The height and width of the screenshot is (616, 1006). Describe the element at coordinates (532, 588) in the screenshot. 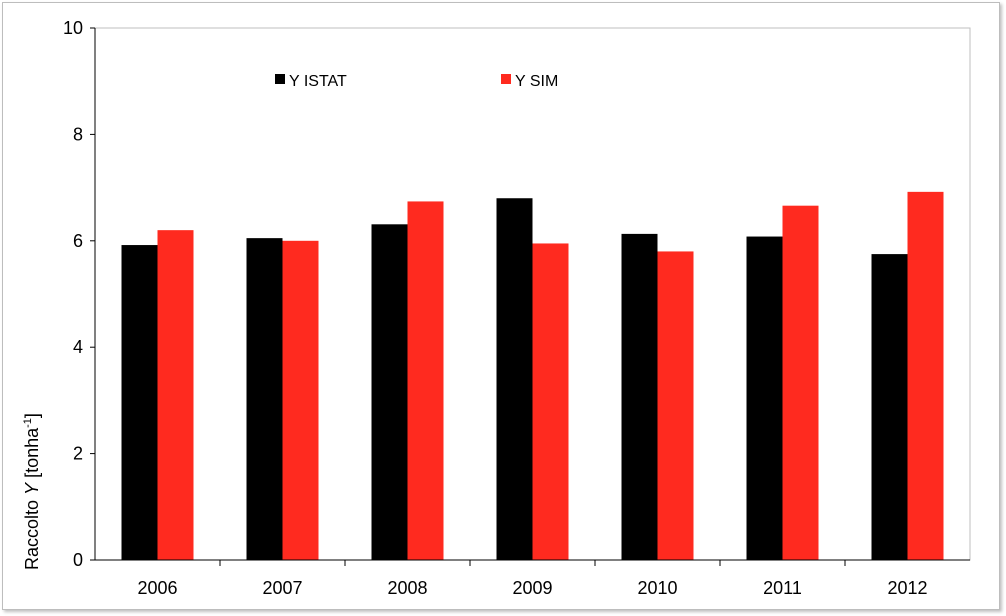

I see `x-tick-label: 2009` at that location.